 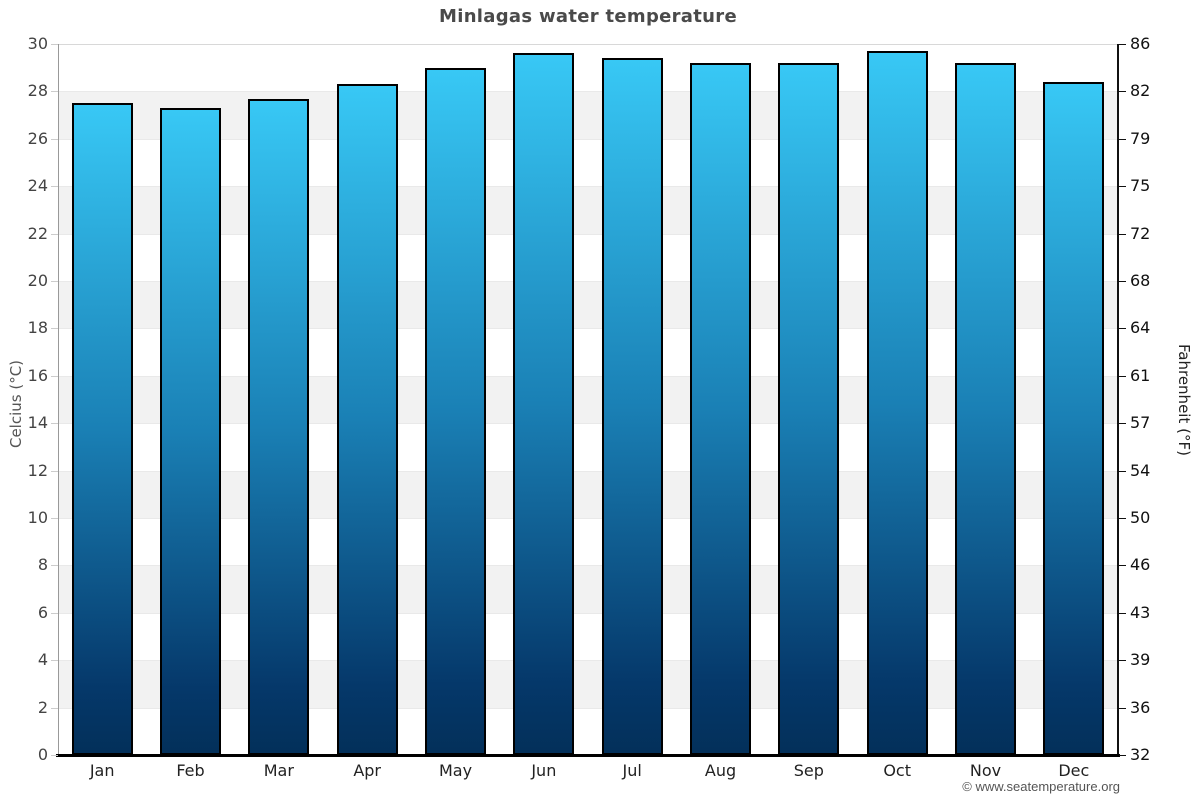 I want to click on month-label-dec: Dec, so click(x=1074, y=770).